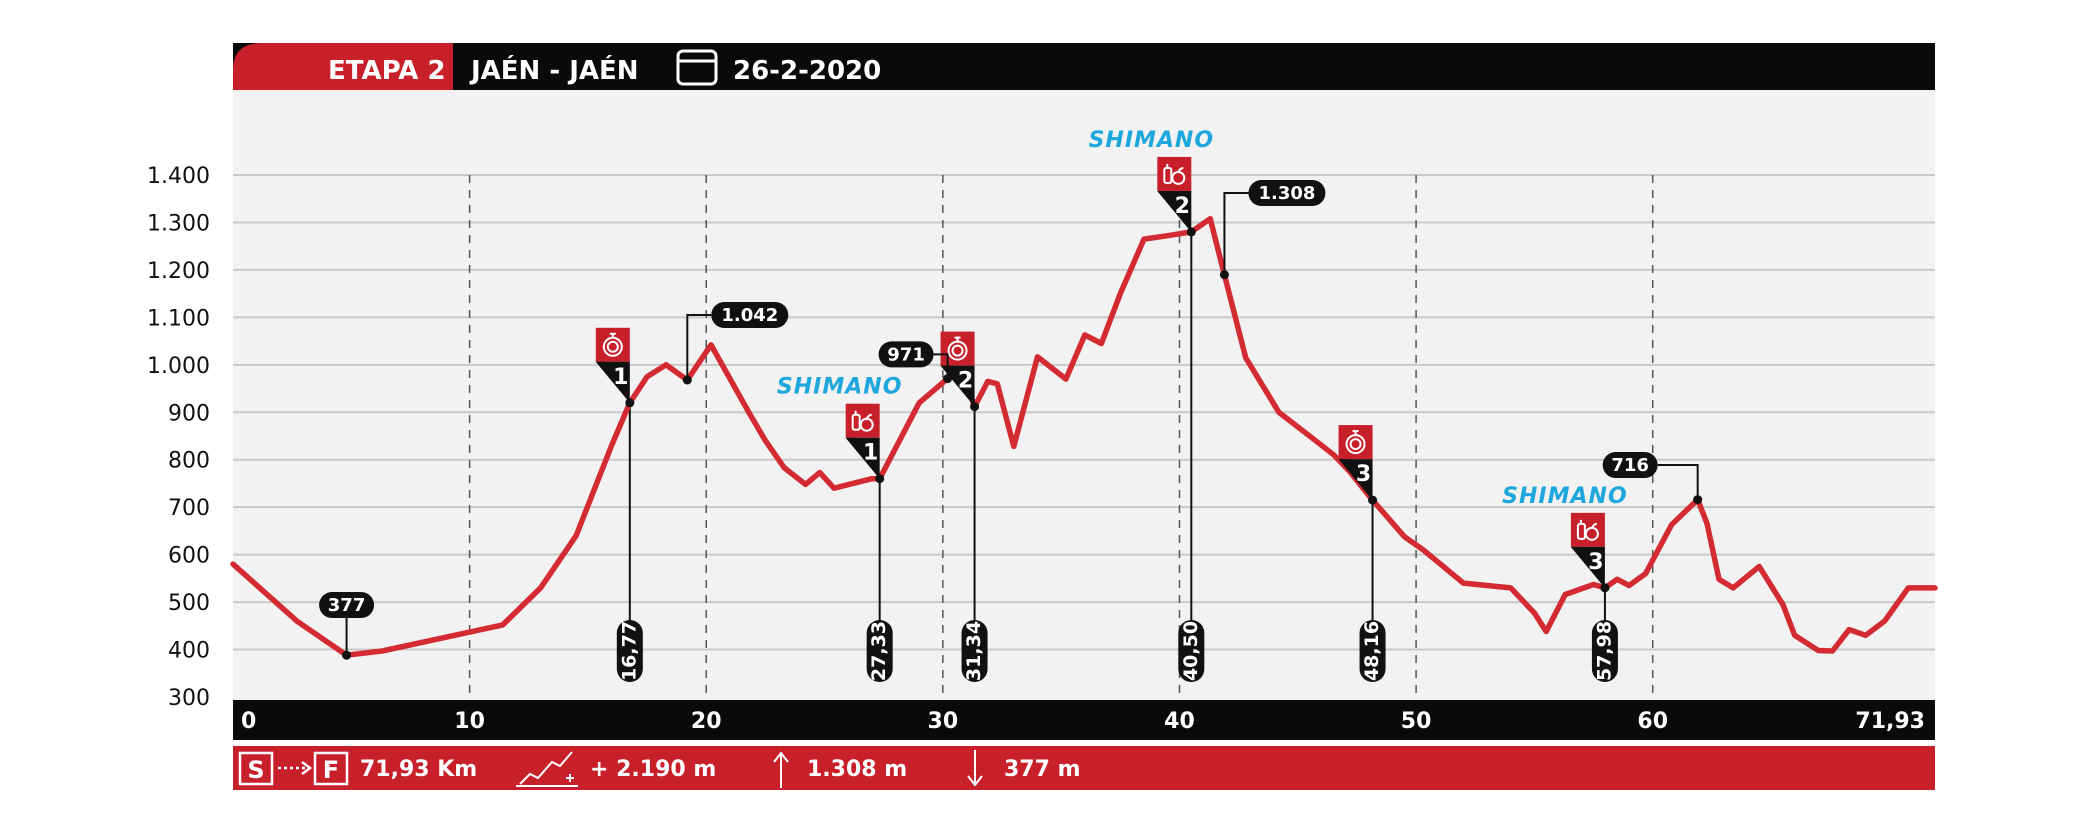  Describe the element at coordinates (248, 721) in the screenshot. I see `x-tick-label: 0` at that location.